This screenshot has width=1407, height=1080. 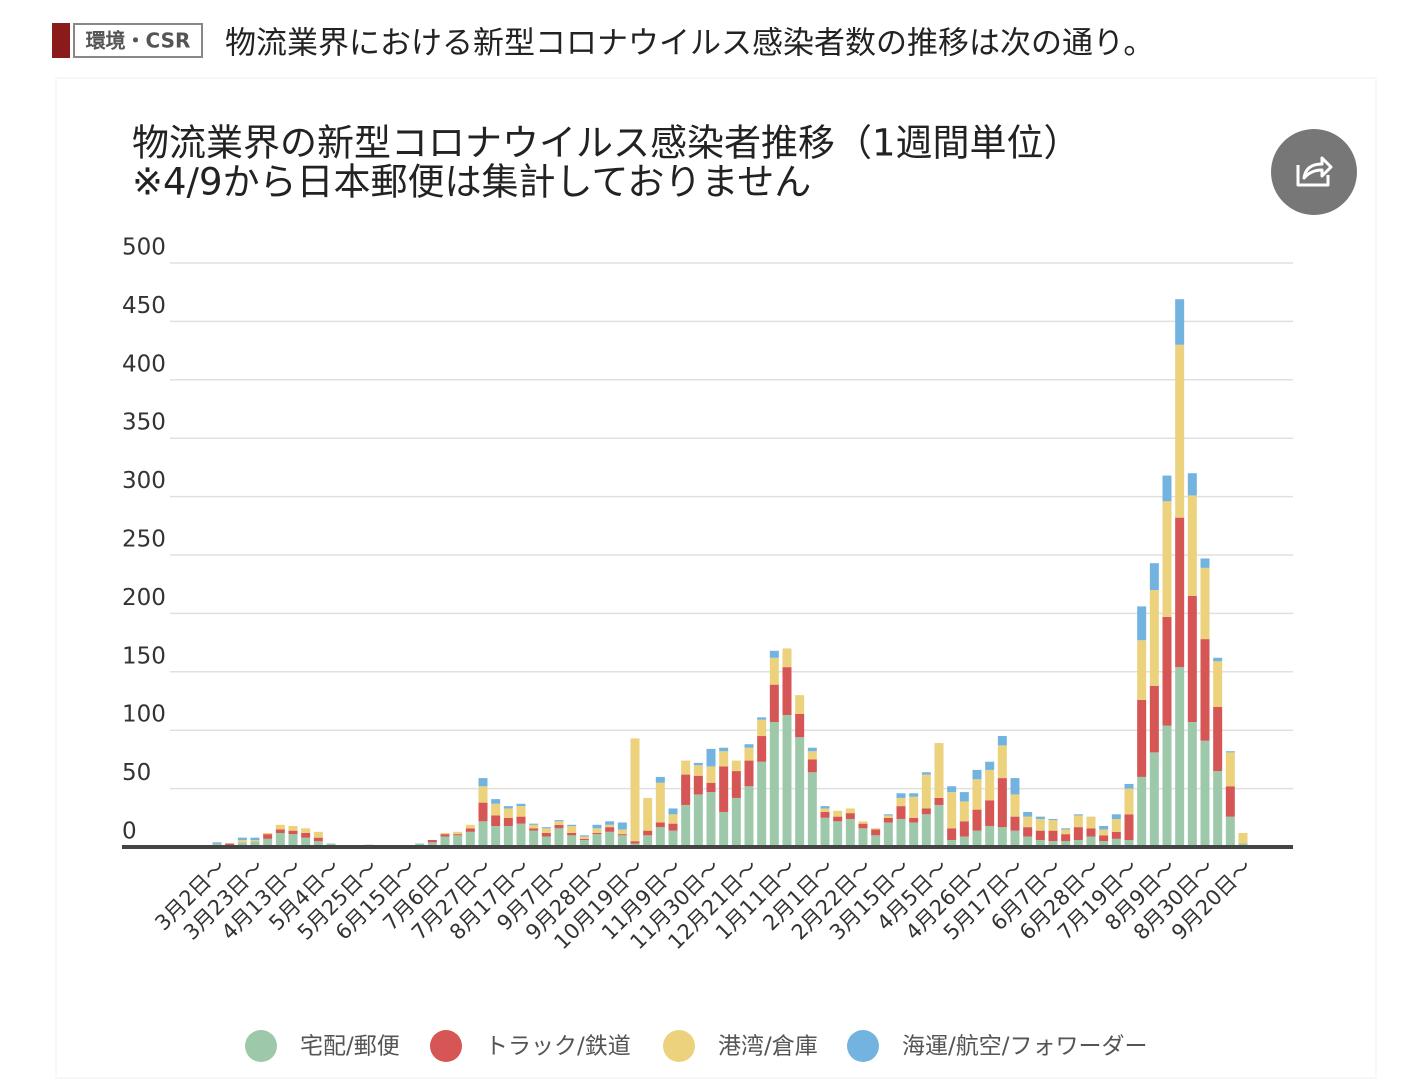 What do you see at coordinates (1025, 1047) in the screenshot?
I see `legend-label: 海運/航空/フォワーダー` at bounding box center [1025, 1047].